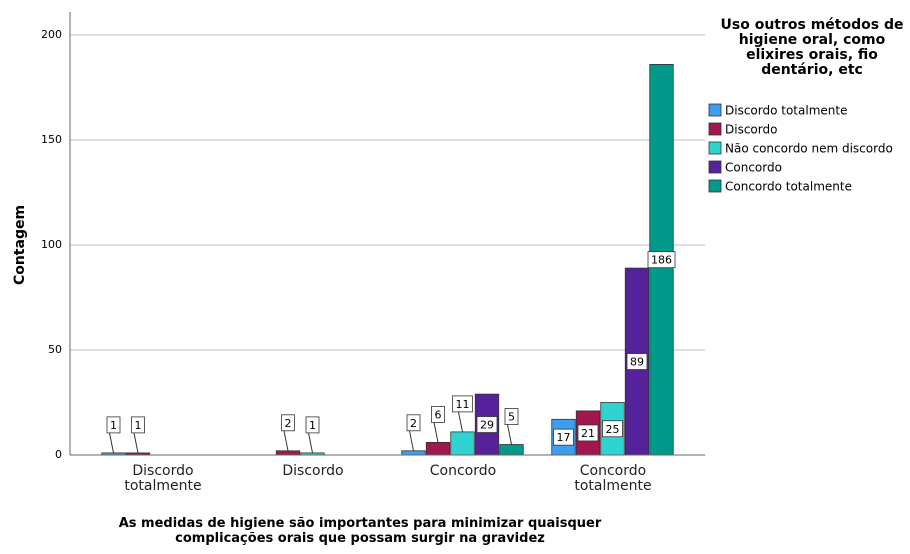  Describe the element at coordinates (58, 454) in the screenshot. I see `y-tick-label: 0` at that location.